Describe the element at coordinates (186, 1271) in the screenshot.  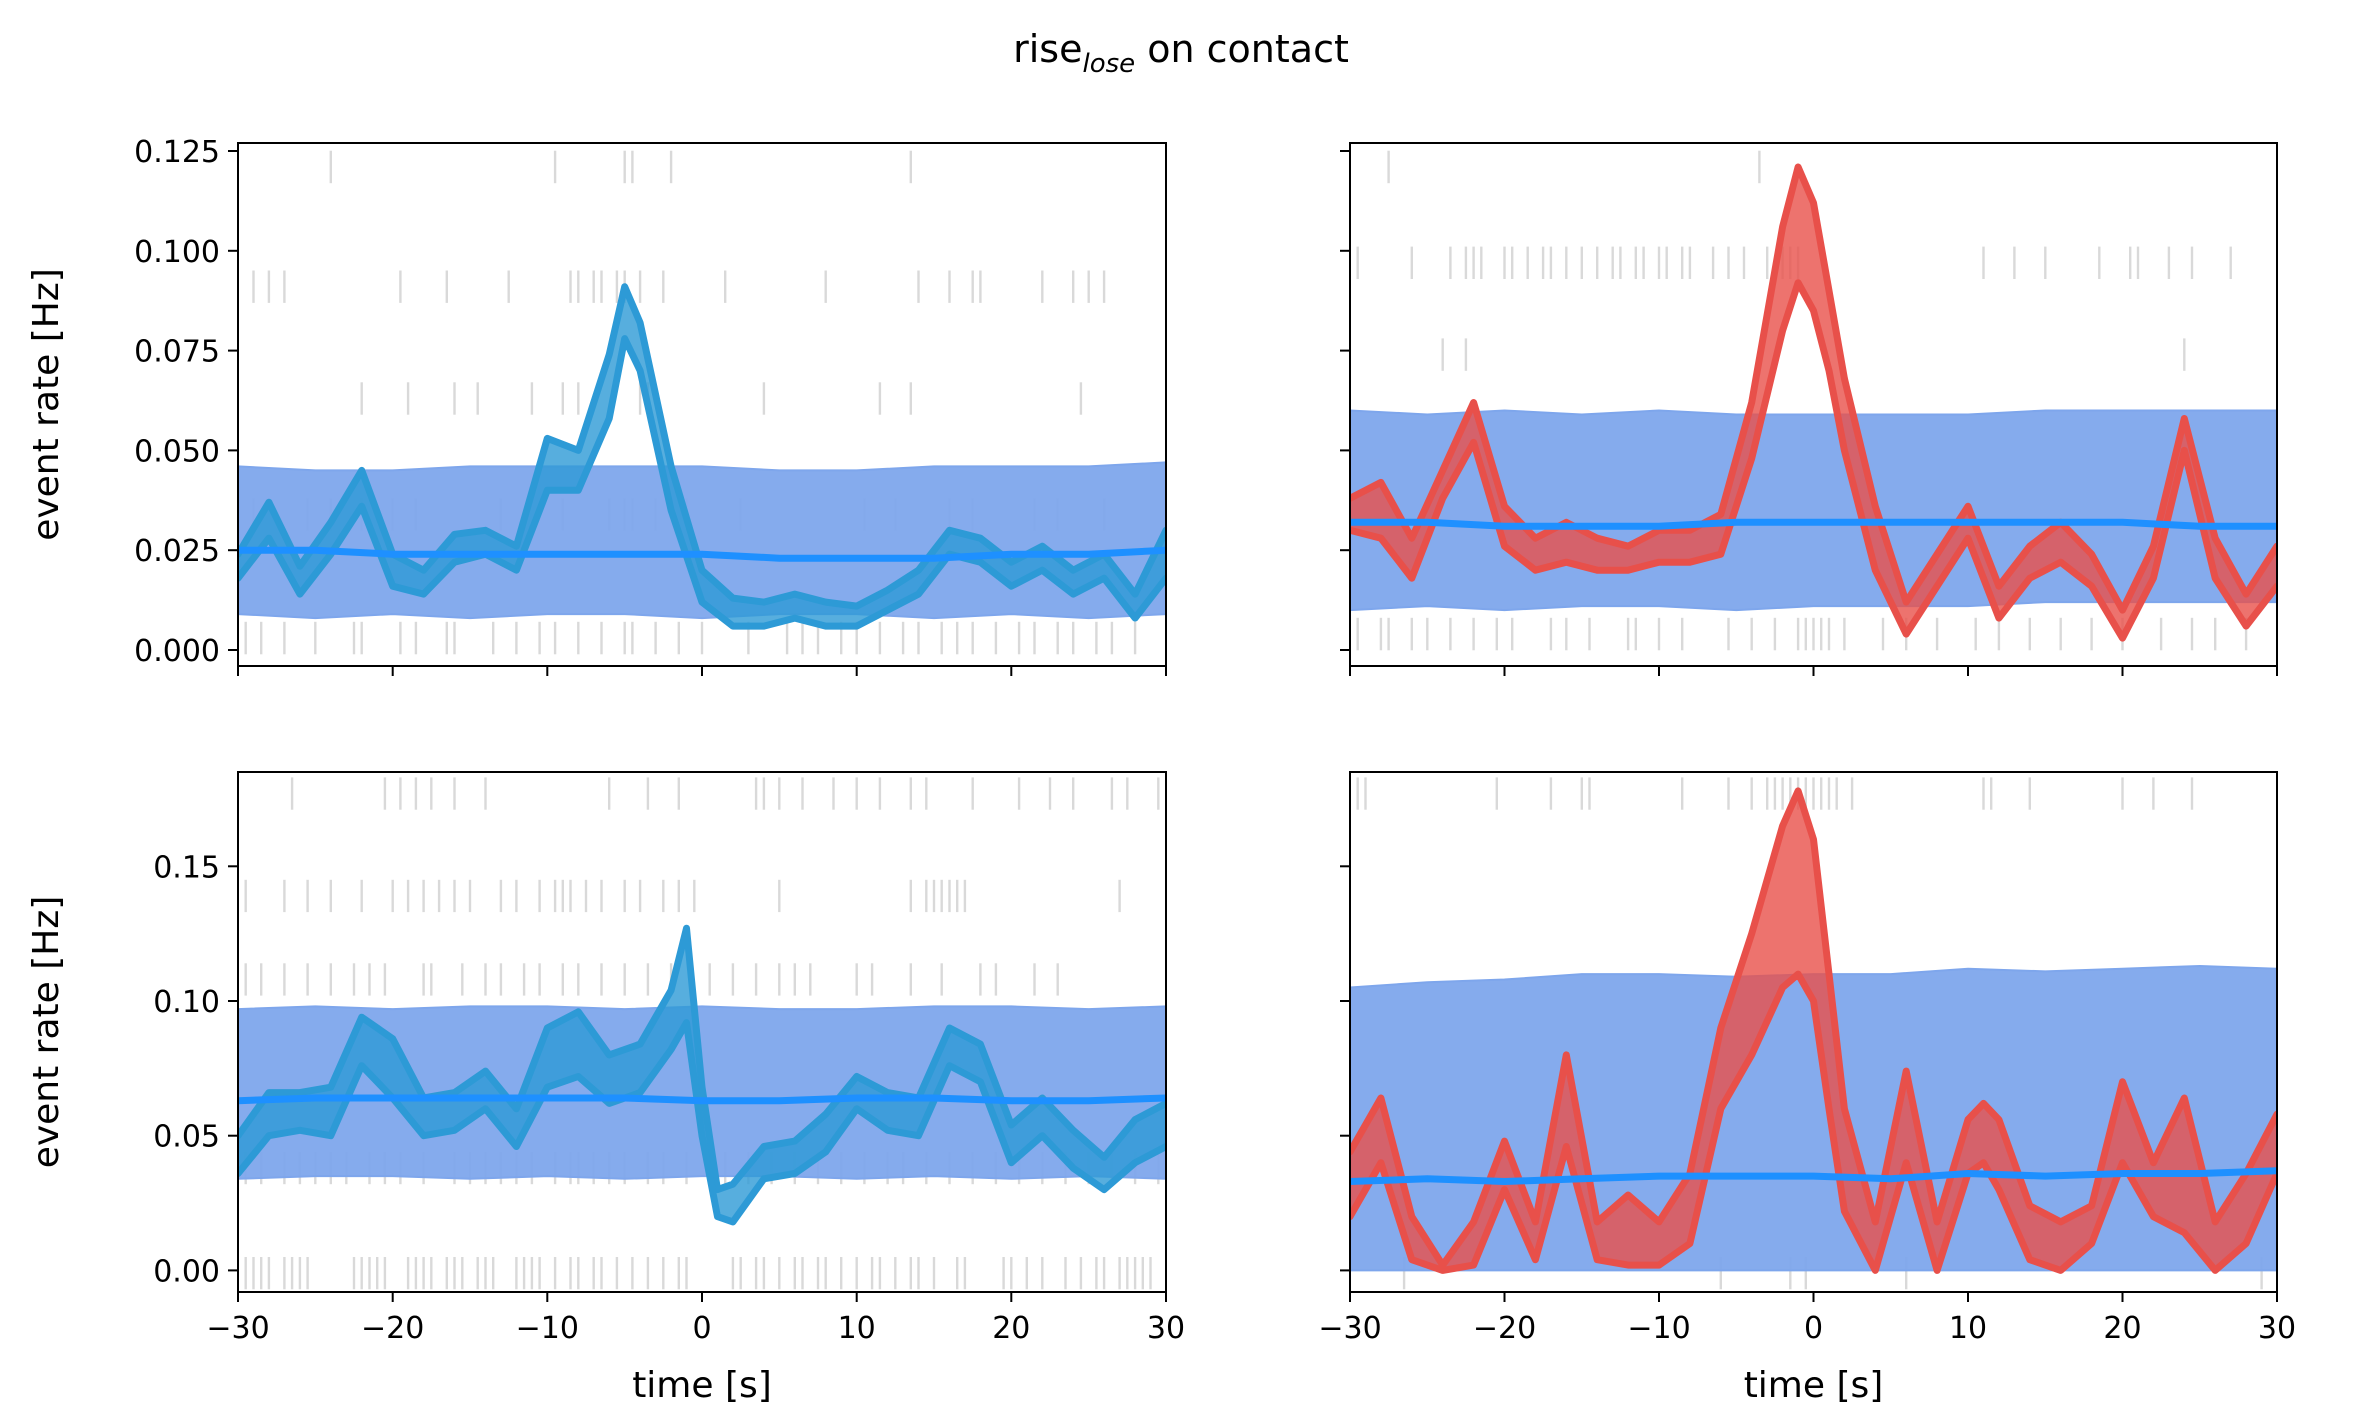
I see `y-tick-label: 0.00` at that location.